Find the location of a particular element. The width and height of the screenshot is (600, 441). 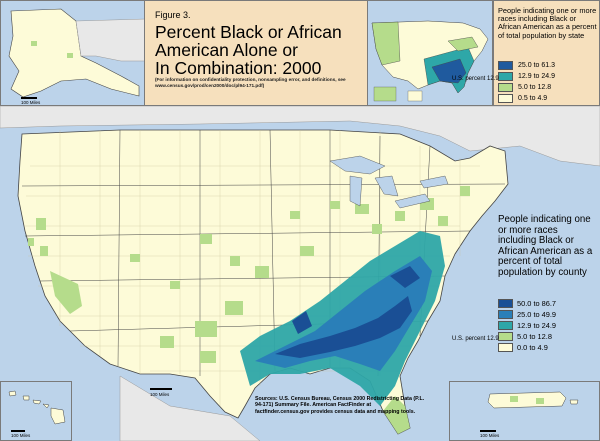

legend-label: 50.0 to 86.7 is located at coordinates (537, 303).